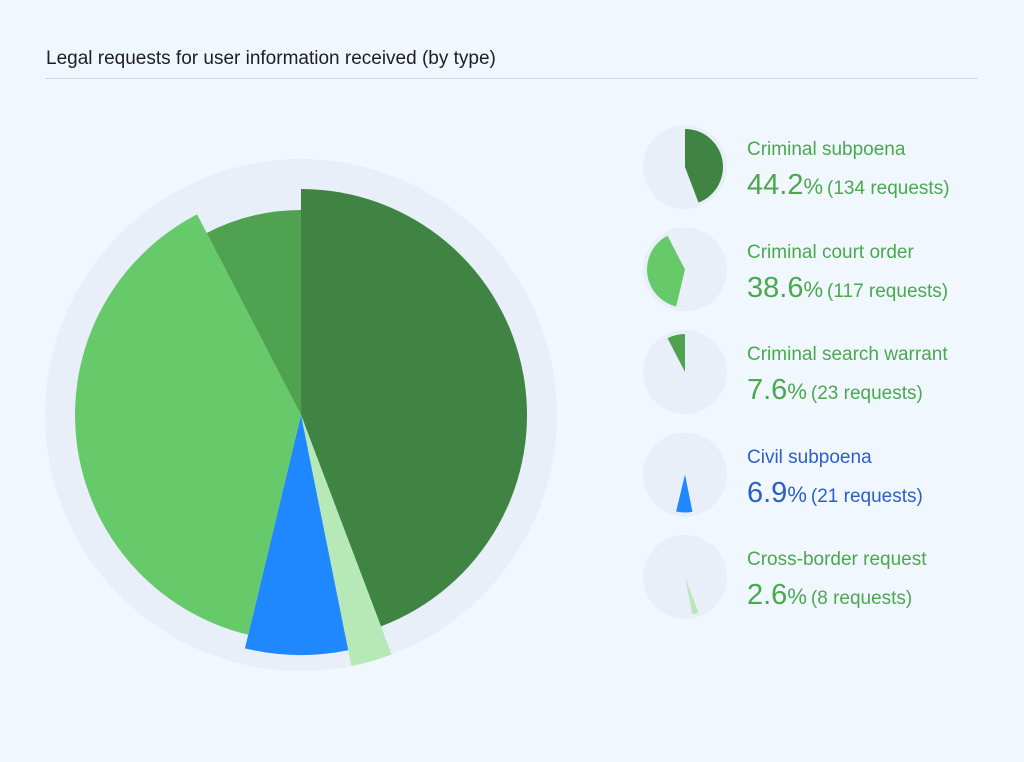 The height and width of the screenshot is (762, 1024). What do you see at coordinates (253, 312) in the screenshot?
I see `pie-slice-criminal-search-warrant` at bounding box center [253, 312].